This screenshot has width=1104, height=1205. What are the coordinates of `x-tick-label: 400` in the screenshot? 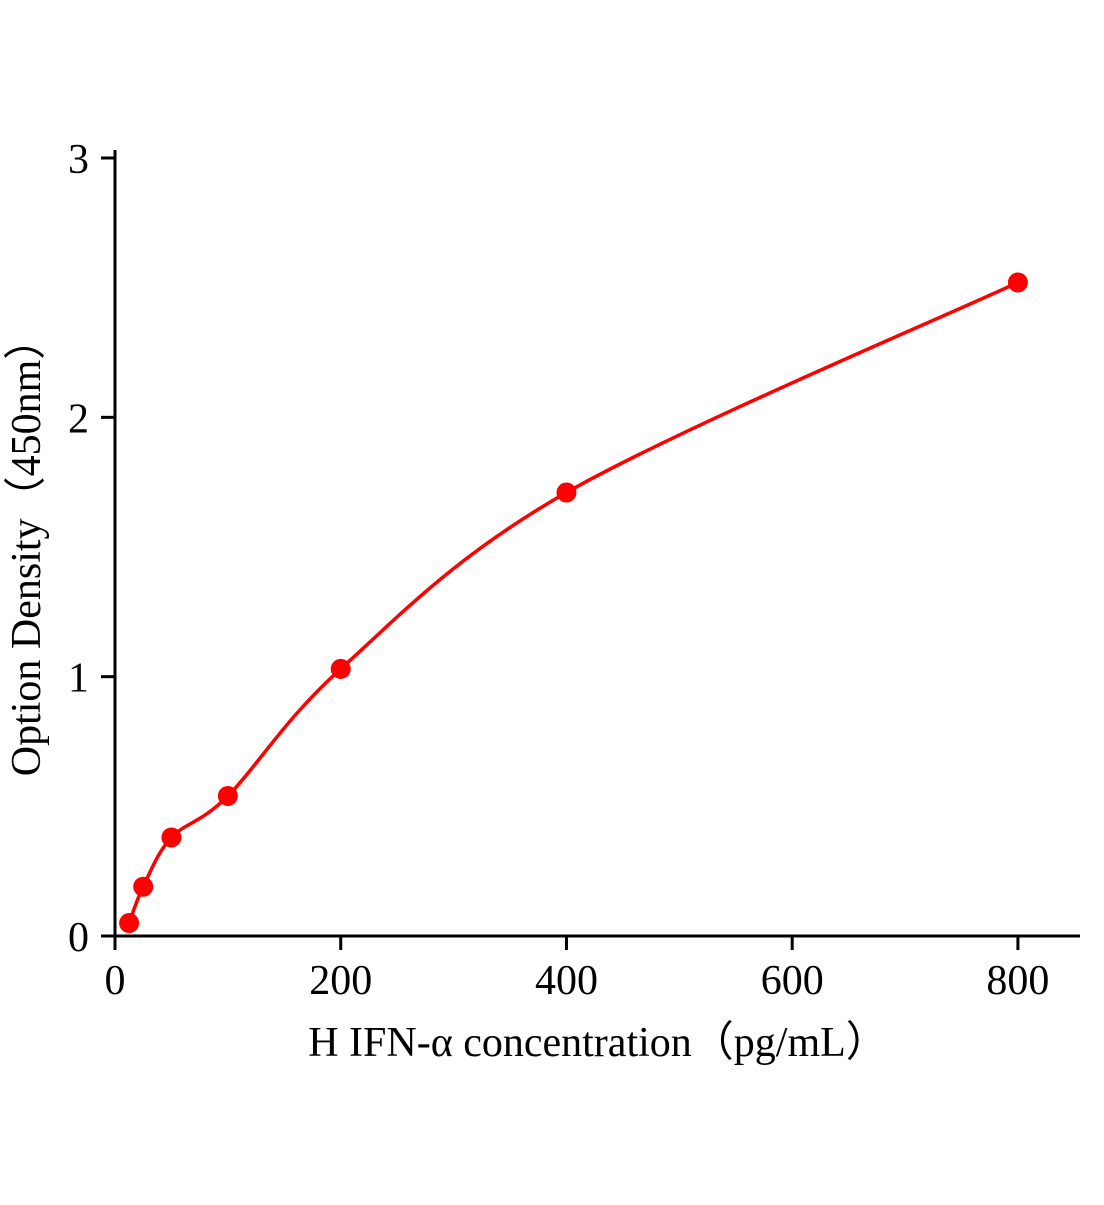 It's located at (566, 981).